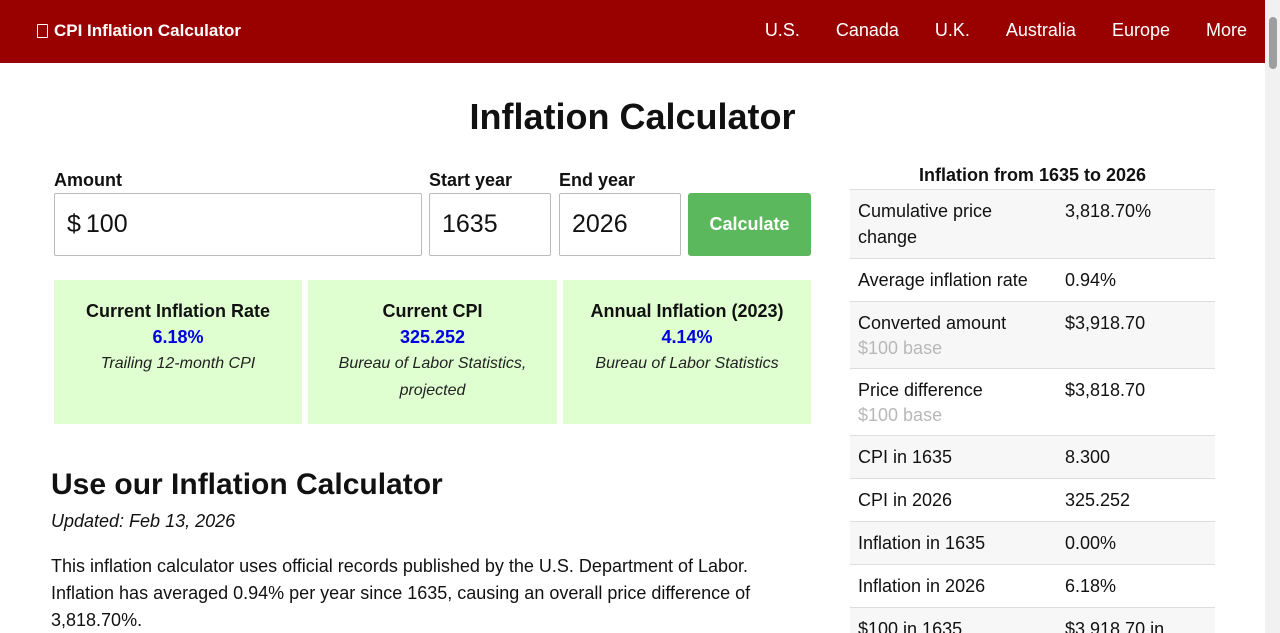  What do you see at coordinates (1136, 586) in the screenshot?
I see `row-value: 6.18%` at bounding box center [1136, 586].